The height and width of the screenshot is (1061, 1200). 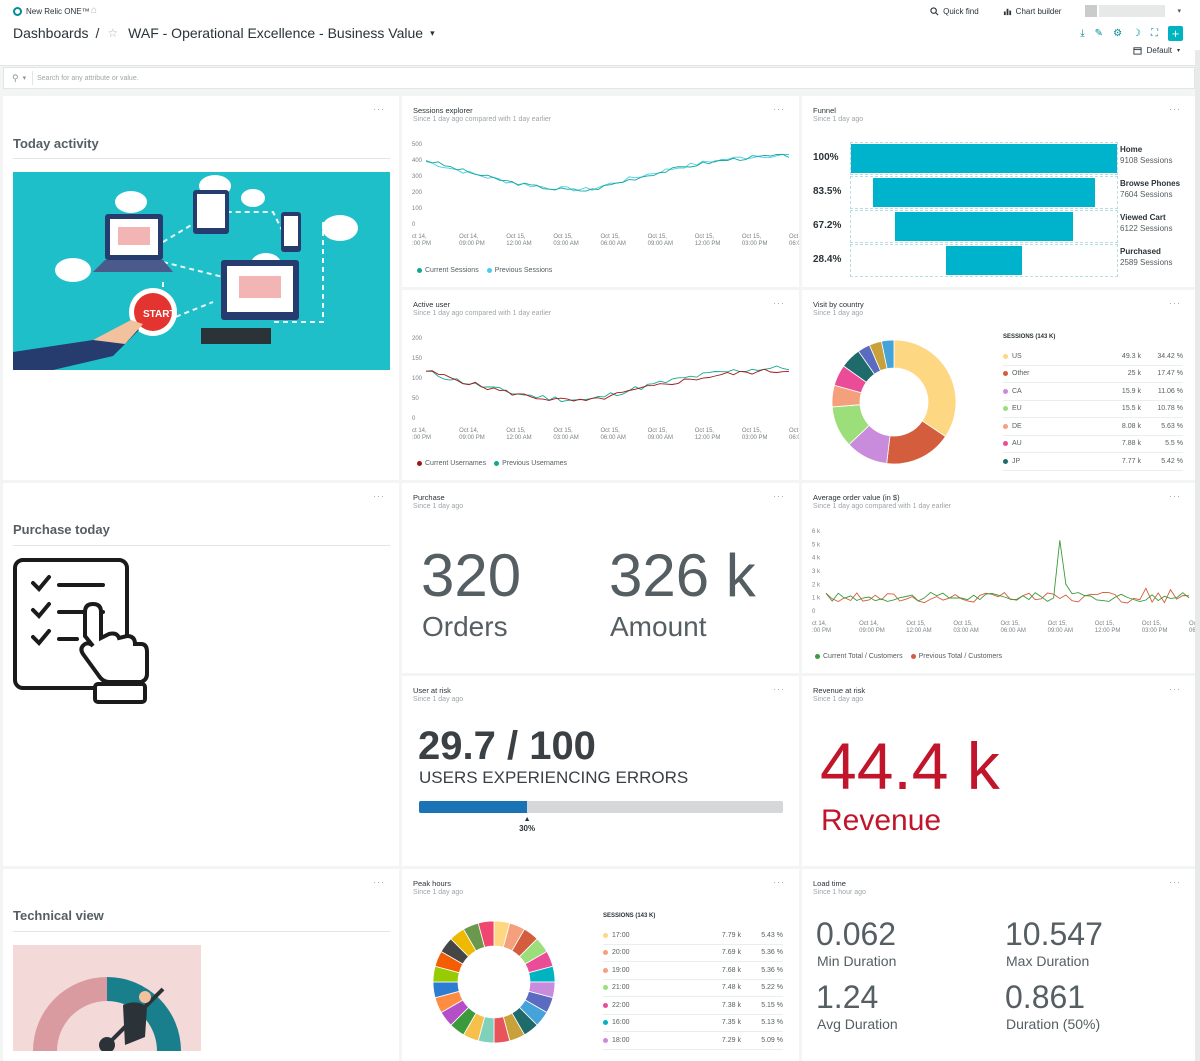 What do you see at coordinates (1093, 409) in the screenshot?
I see `table-row: EU 15.5 k 10.78 %` at bounding box center [1093, 409].